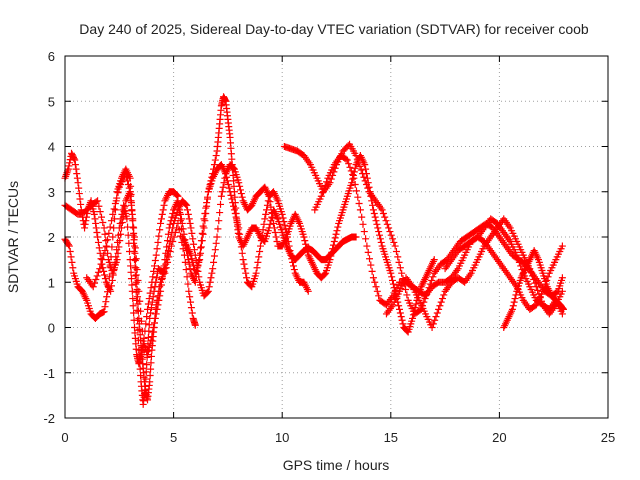 The height and width of the screenshot is (480, 640). I want to click on x-tick-label: 15, so click(391, 437).